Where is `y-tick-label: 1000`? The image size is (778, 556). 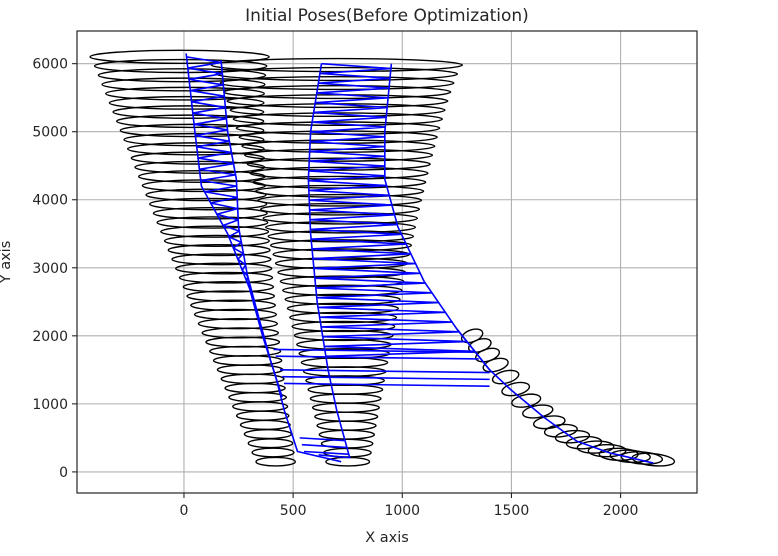 y-tick-label: 1000 is located at coordinates (50, 405).